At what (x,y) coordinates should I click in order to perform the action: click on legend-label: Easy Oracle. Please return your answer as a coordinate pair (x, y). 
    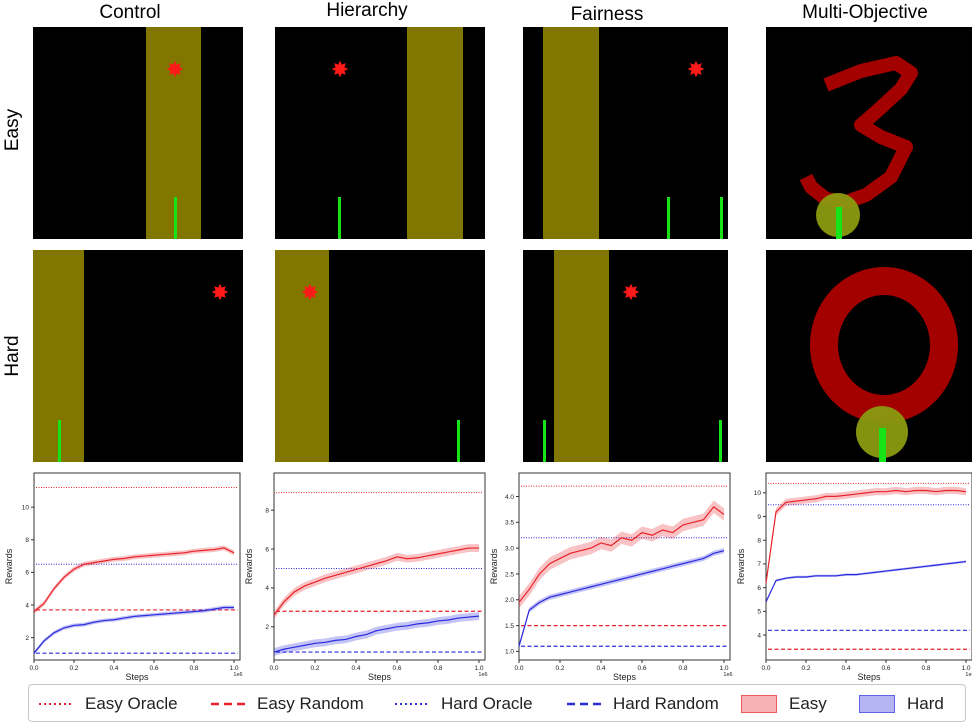
    Looking at the image, I should click on (131, 703).